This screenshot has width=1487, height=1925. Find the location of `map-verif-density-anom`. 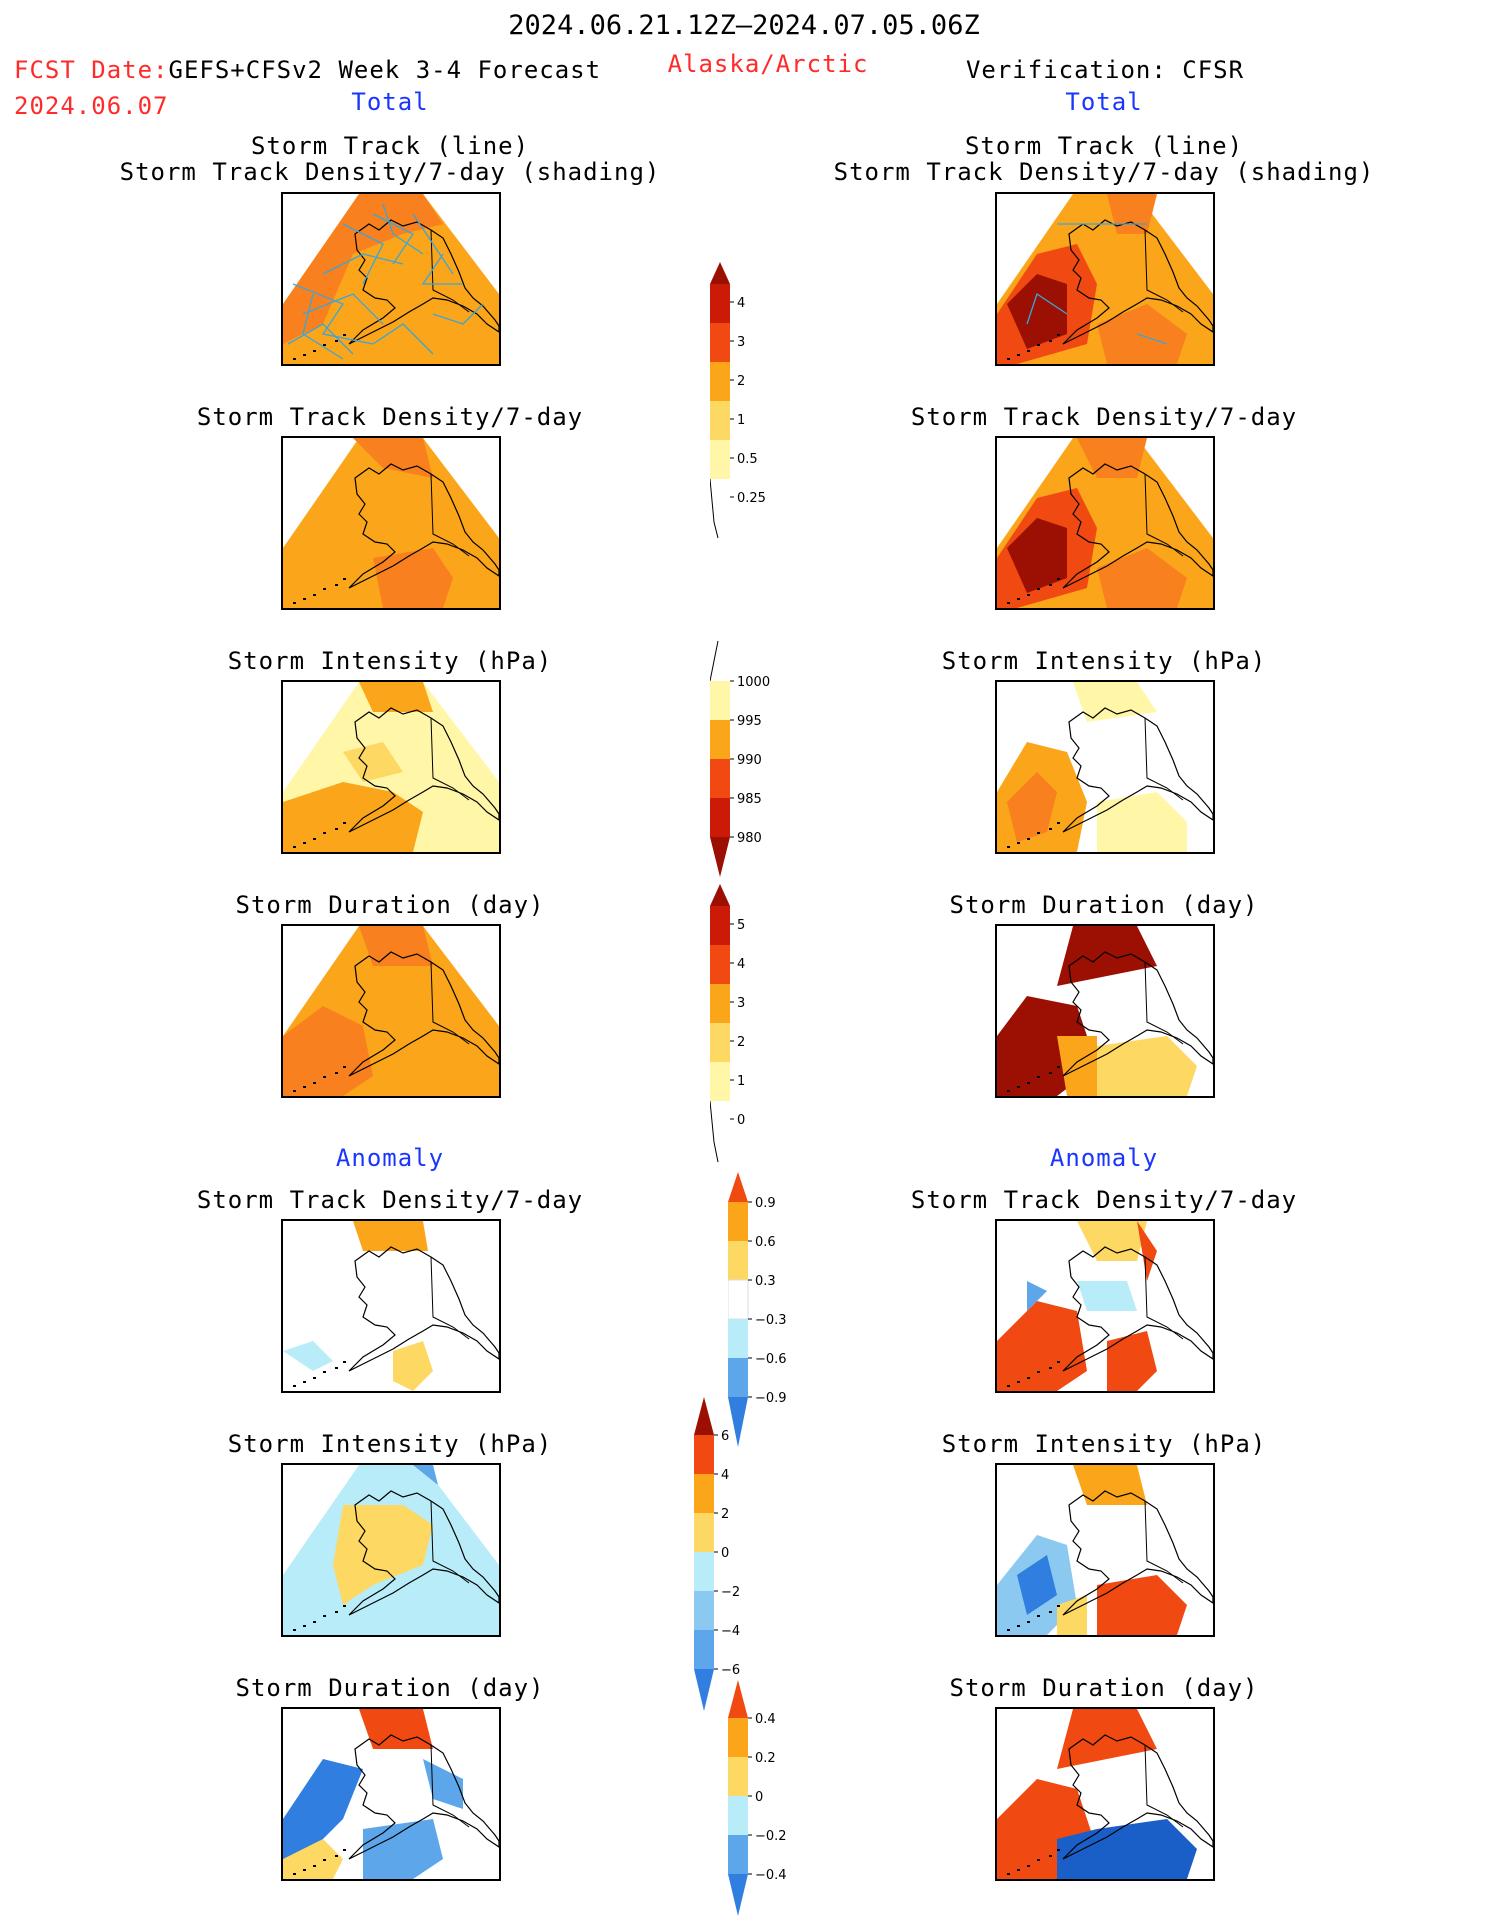

map-verif-density-anom is located at coordinates (1105, 1306).